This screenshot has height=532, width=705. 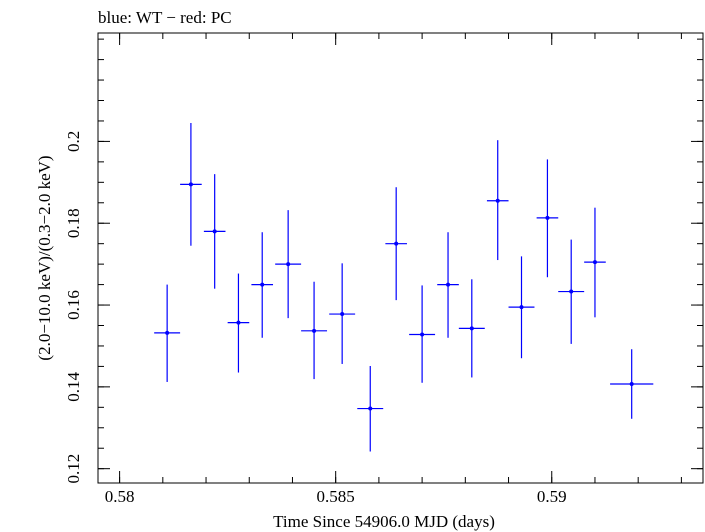 I want to click on y-tick-label: 0.14, so click(x=73, y=386).